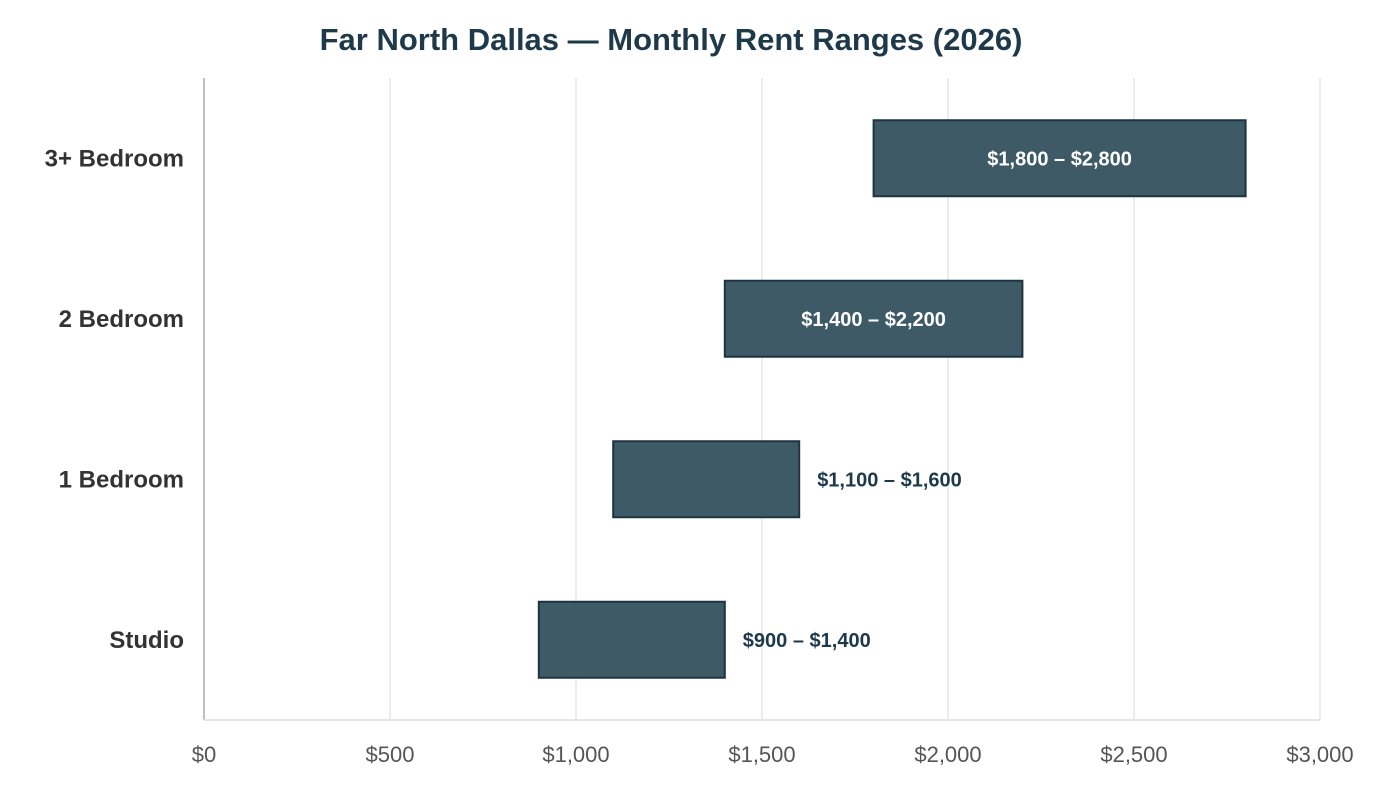 The image size is (1400, 800). Describe the element at coordinates (114, 158) in the screenshot. I see `category-label: 3+ Bedroom` at that location.